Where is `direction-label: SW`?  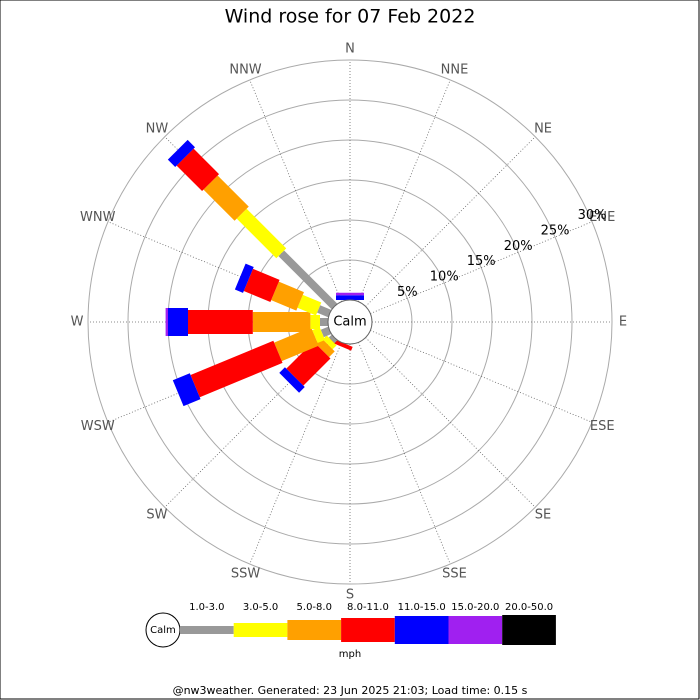 direction-label: SW is located at coordinates (156, 515).